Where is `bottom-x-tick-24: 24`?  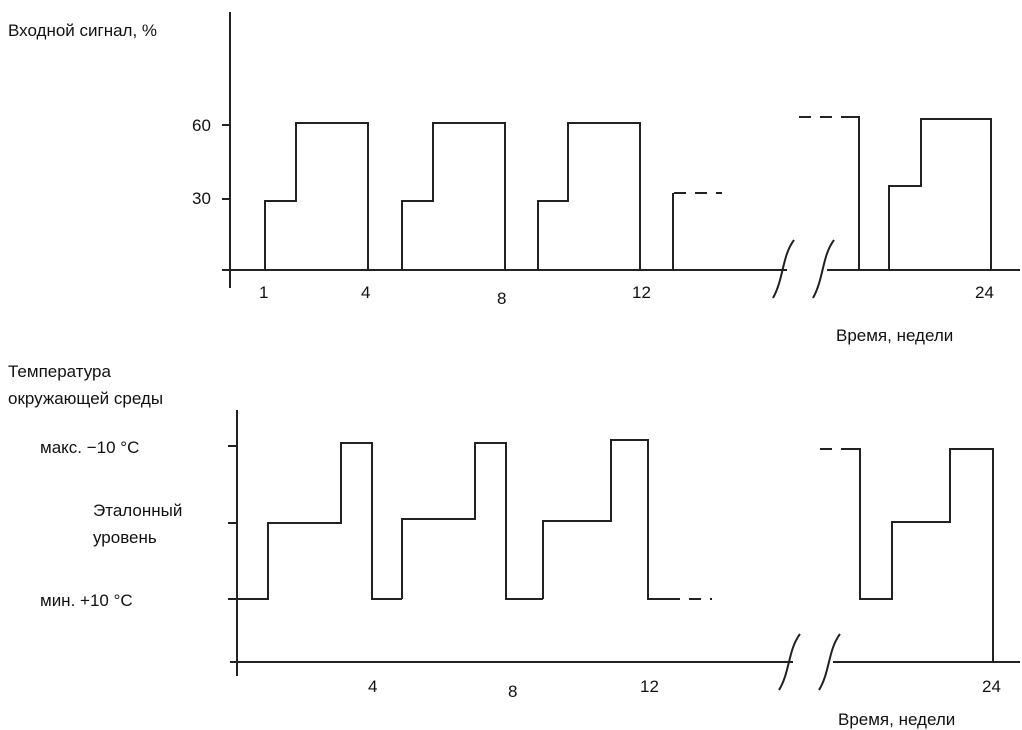 bottom-x-tick-24: 24 is located at coordinates (991, 686).